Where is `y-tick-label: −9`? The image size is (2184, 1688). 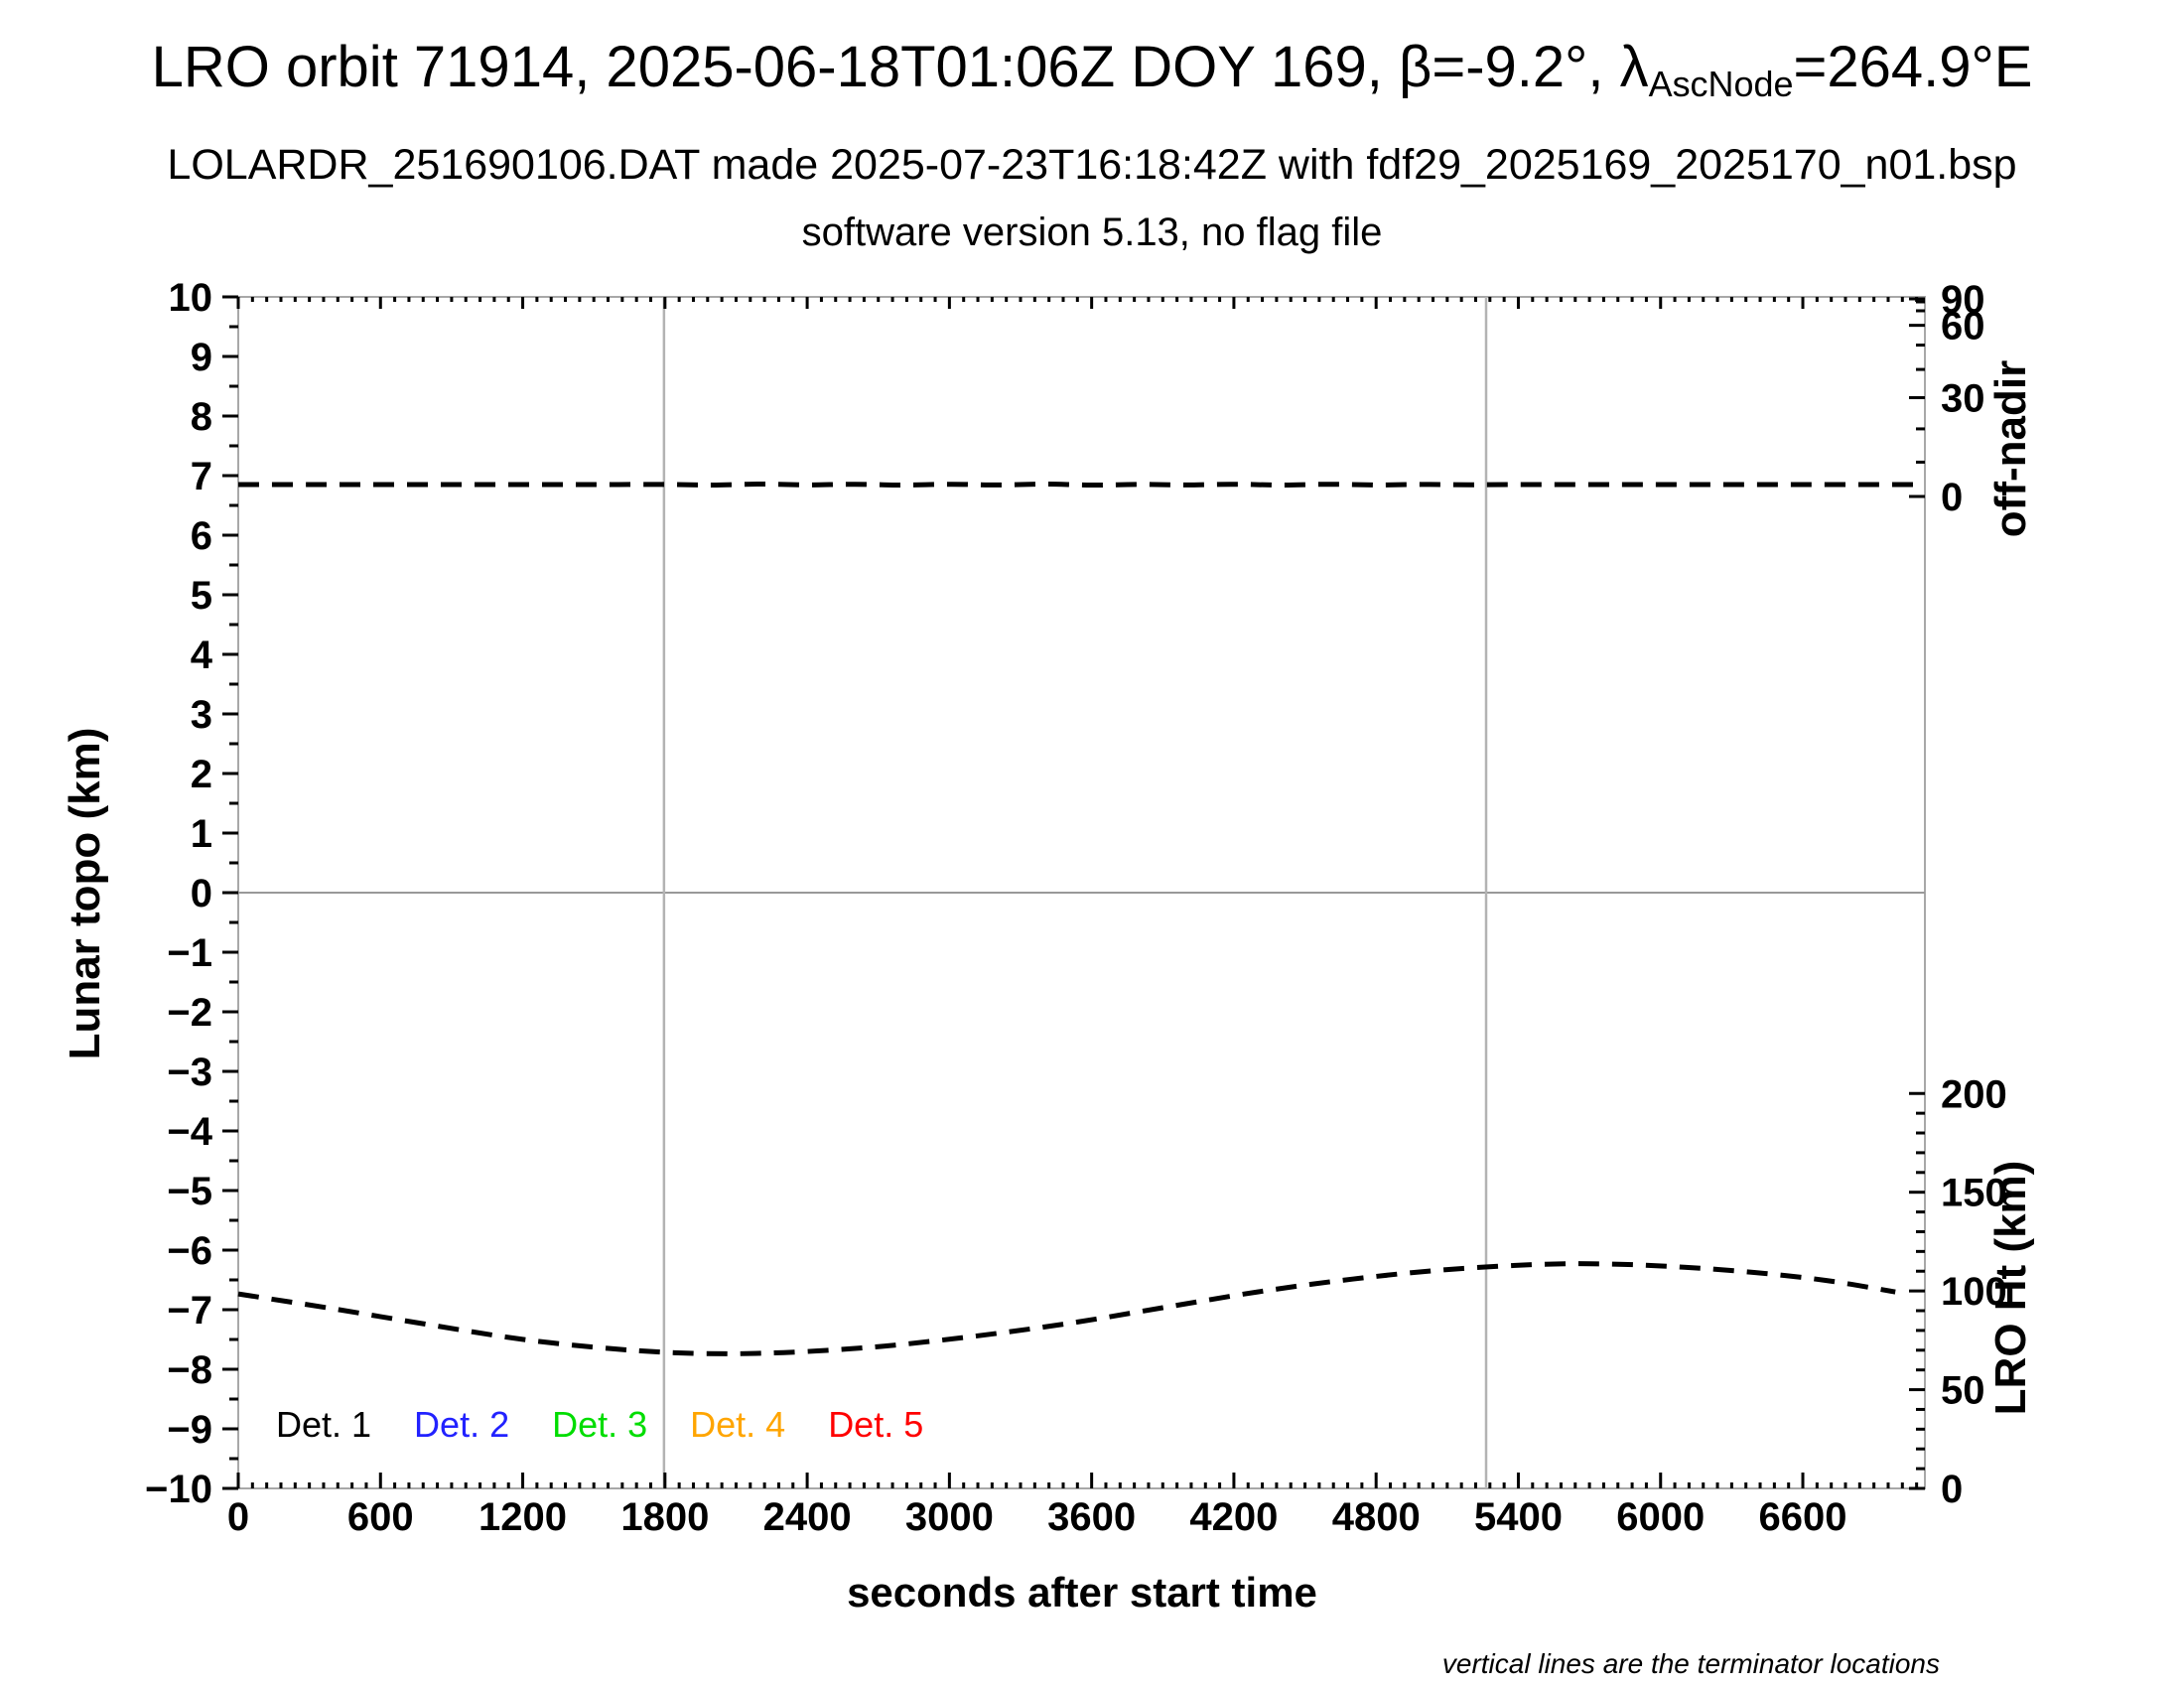
y-tick-label: −9 is located at coordinates (189, 1430).